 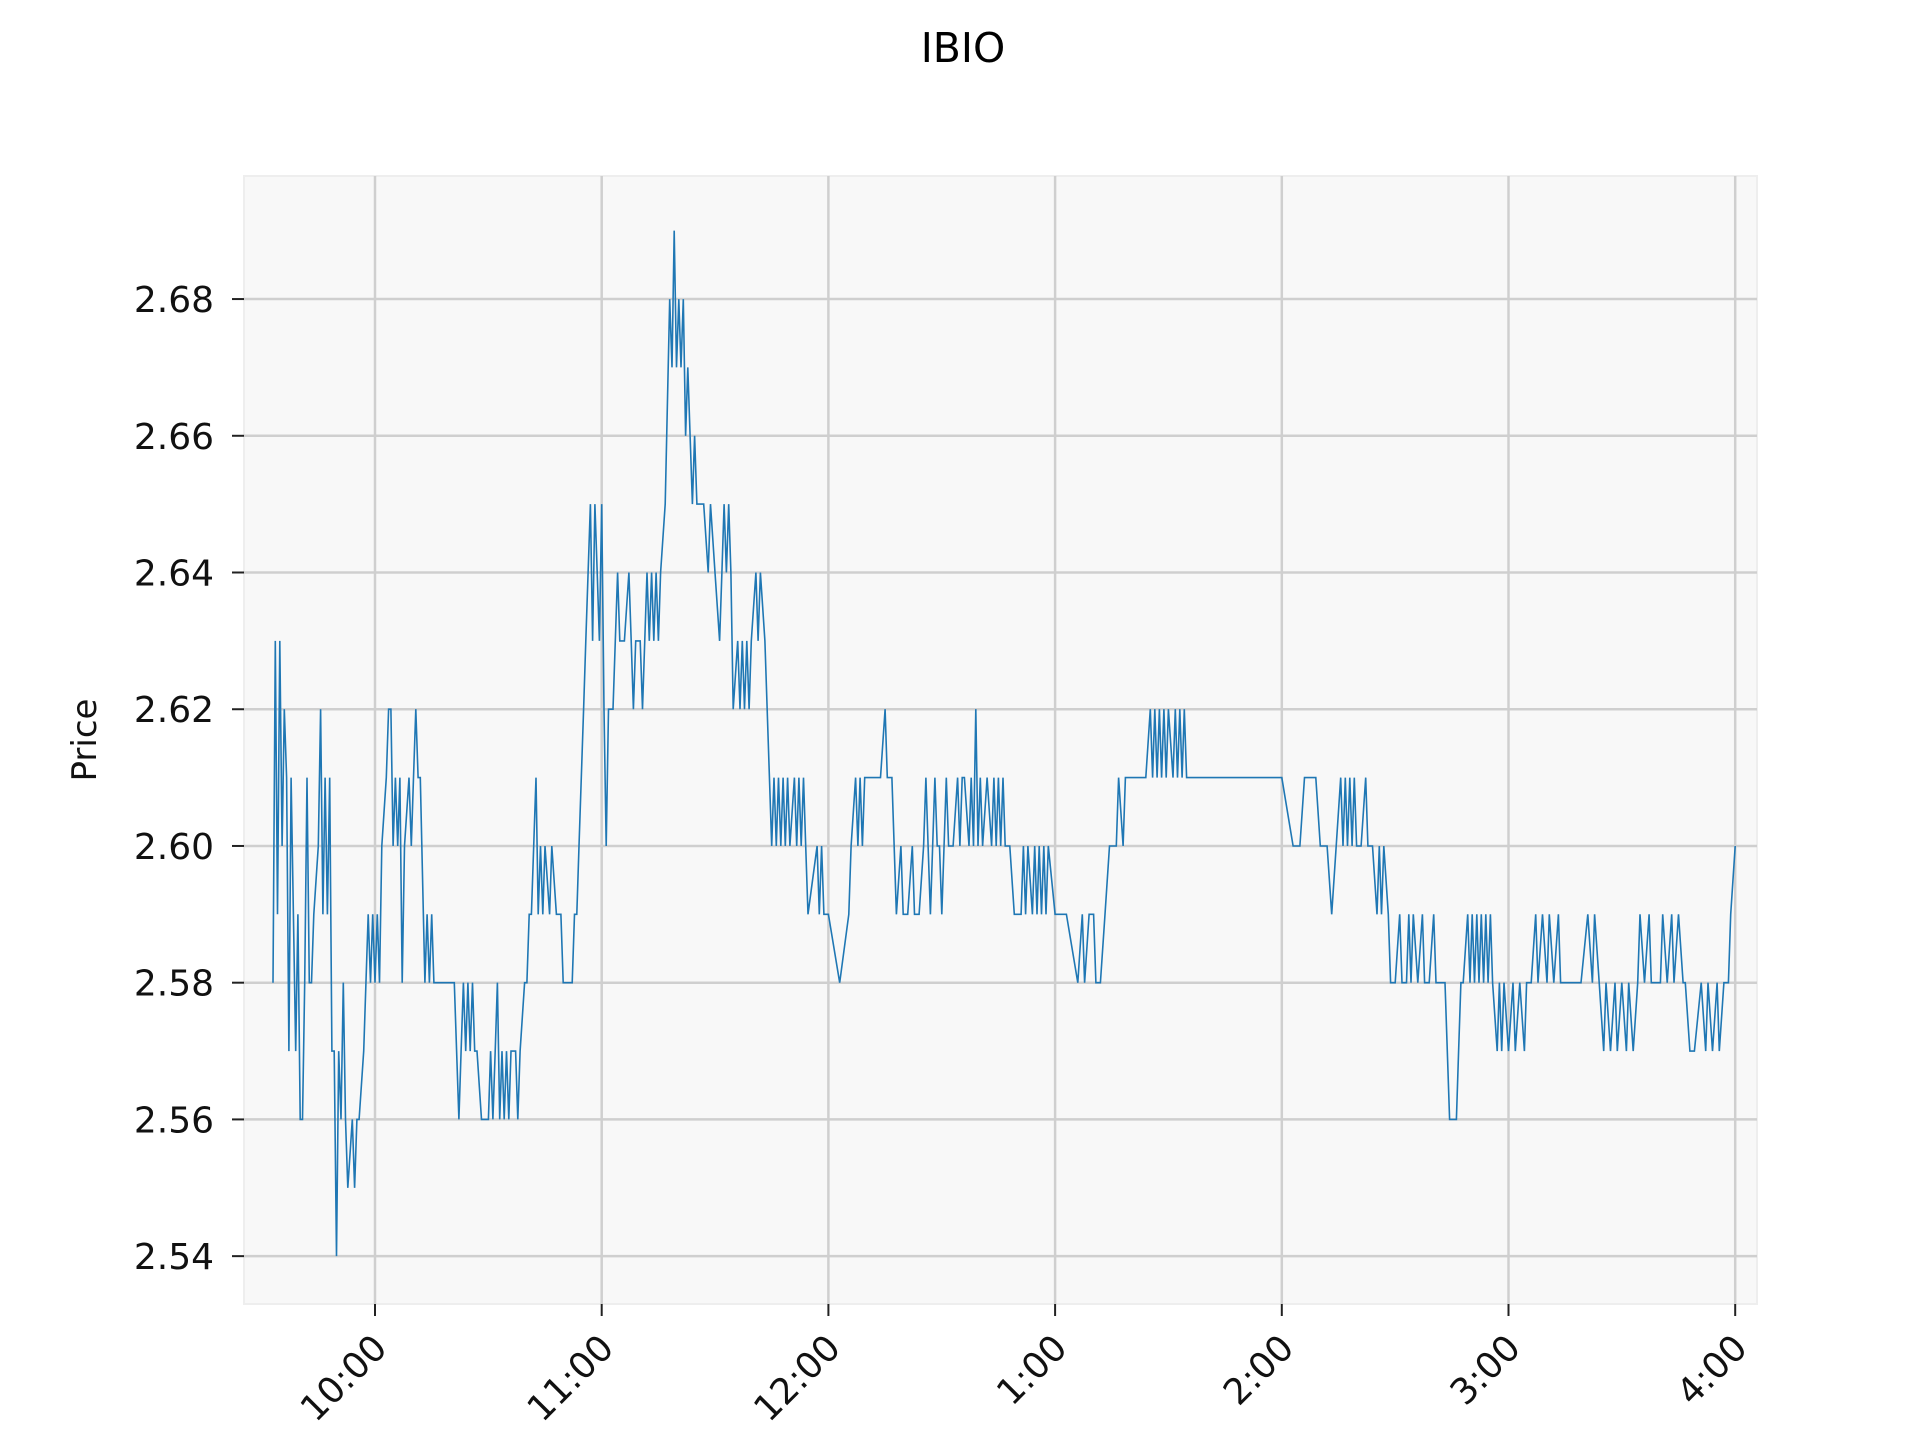 What do you see at coordinates (963, 48) in the screenshot?
I see `chart-title: IBIO` at bounding box center [963, 48].